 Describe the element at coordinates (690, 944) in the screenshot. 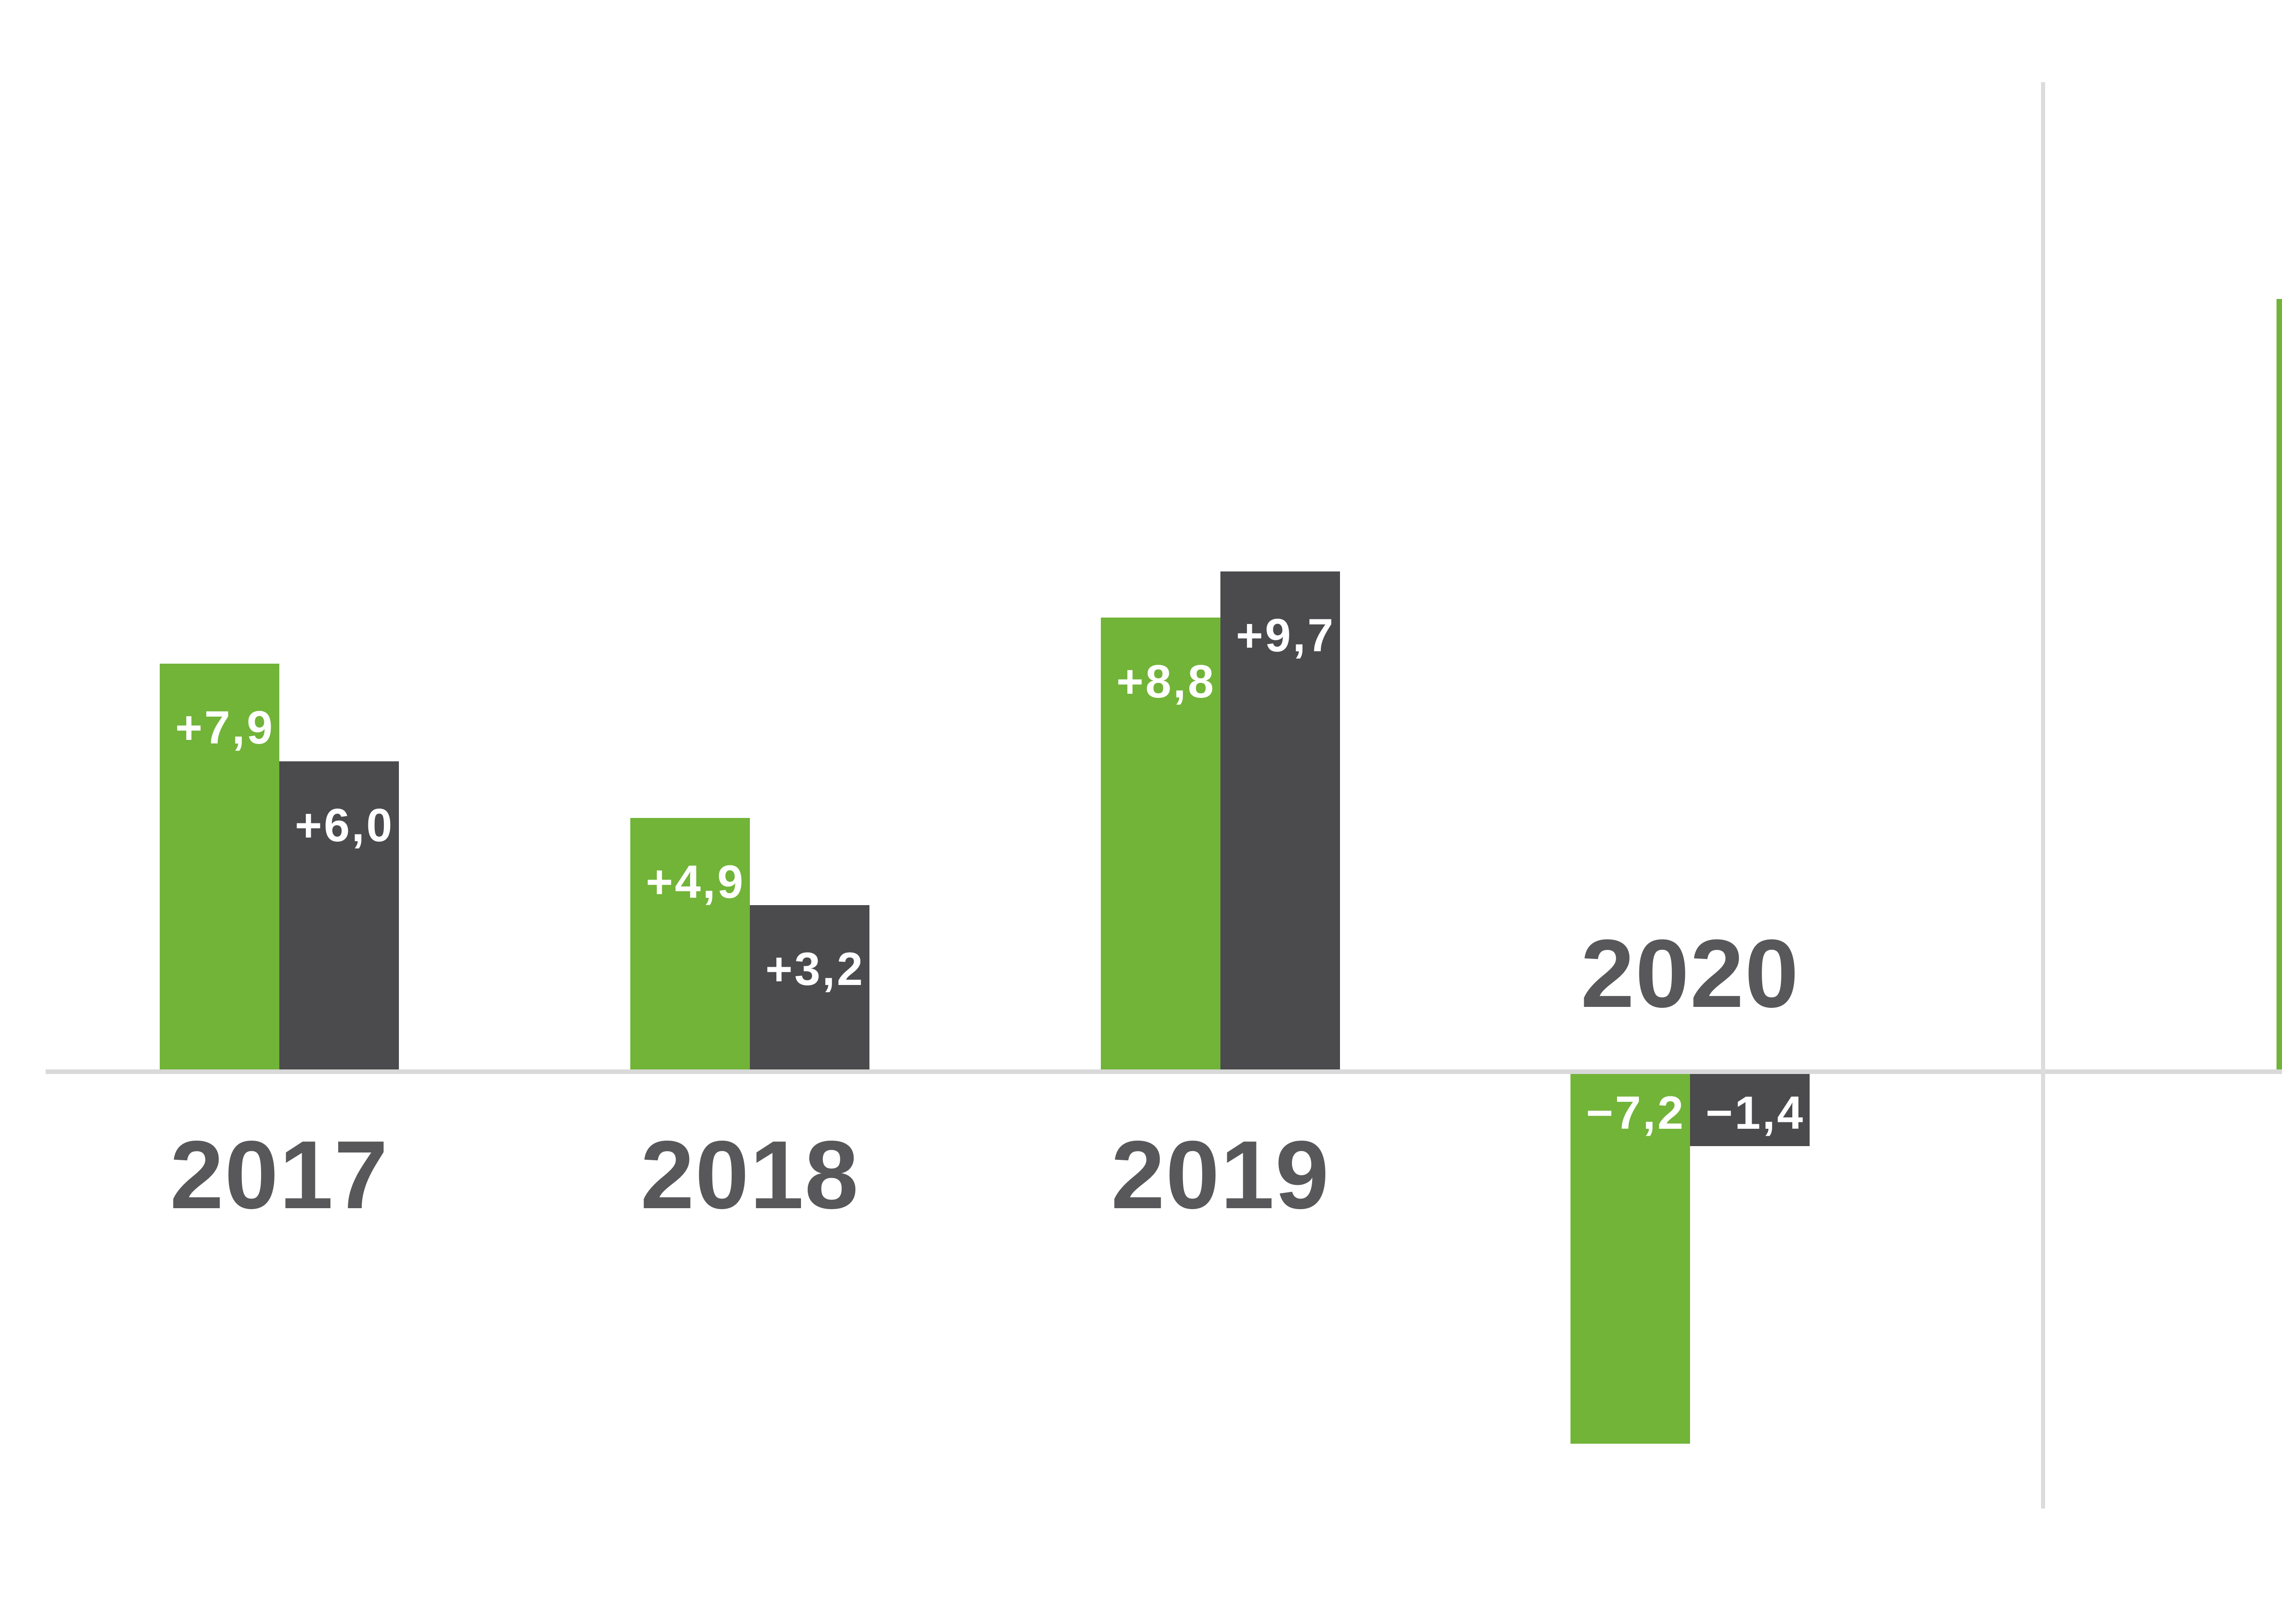

I see `bar-2018-green` at that location.